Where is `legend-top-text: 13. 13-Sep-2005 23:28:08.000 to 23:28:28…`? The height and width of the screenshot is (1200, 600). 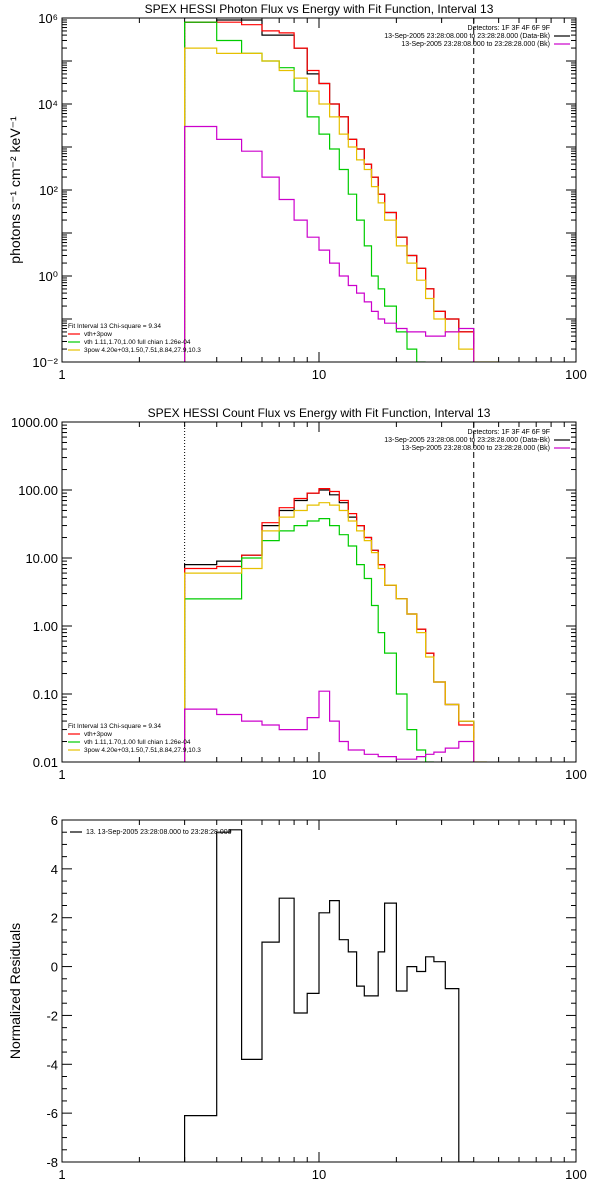
legend-top-text: 13. 13-Sep-2005 23:28:08.000 to 23:28:28… is located at coordinates (159, 832).